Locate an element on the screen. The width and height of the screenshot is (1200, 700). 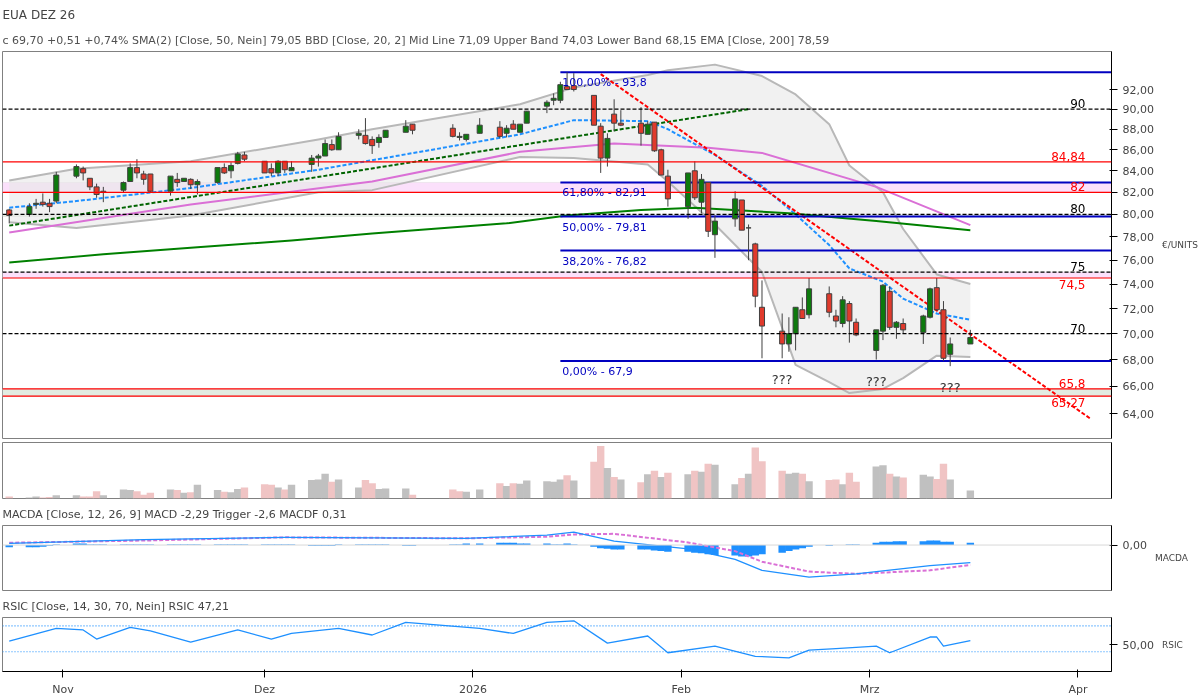
y-tick-label: 78,00 is located at coordinates (1138, 237).